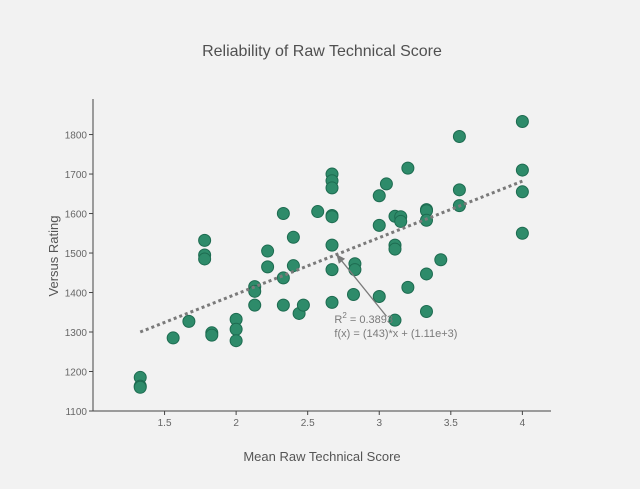 This screenshot has width=640, height=489. What do you see at coordinates (76, 136) in the screenshot?
I see `y-tick-label: 1800` at bounding box center [76, 136].